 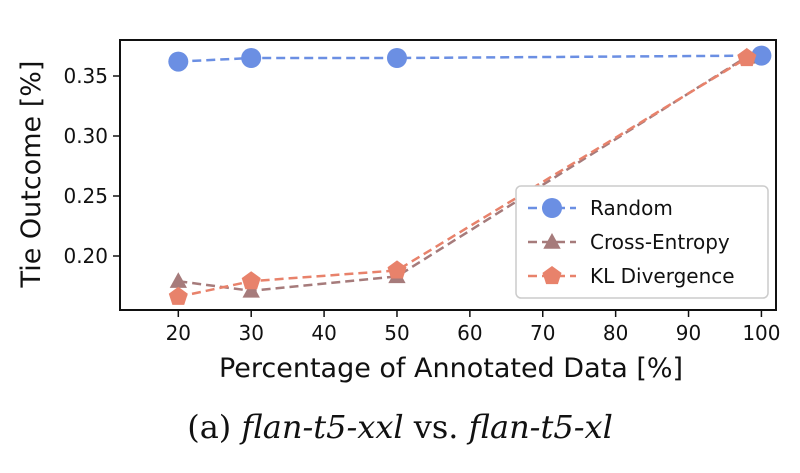 I want to click on legend-item-cross-entropy: Cross-Entropy, so click(x=629, y=242).